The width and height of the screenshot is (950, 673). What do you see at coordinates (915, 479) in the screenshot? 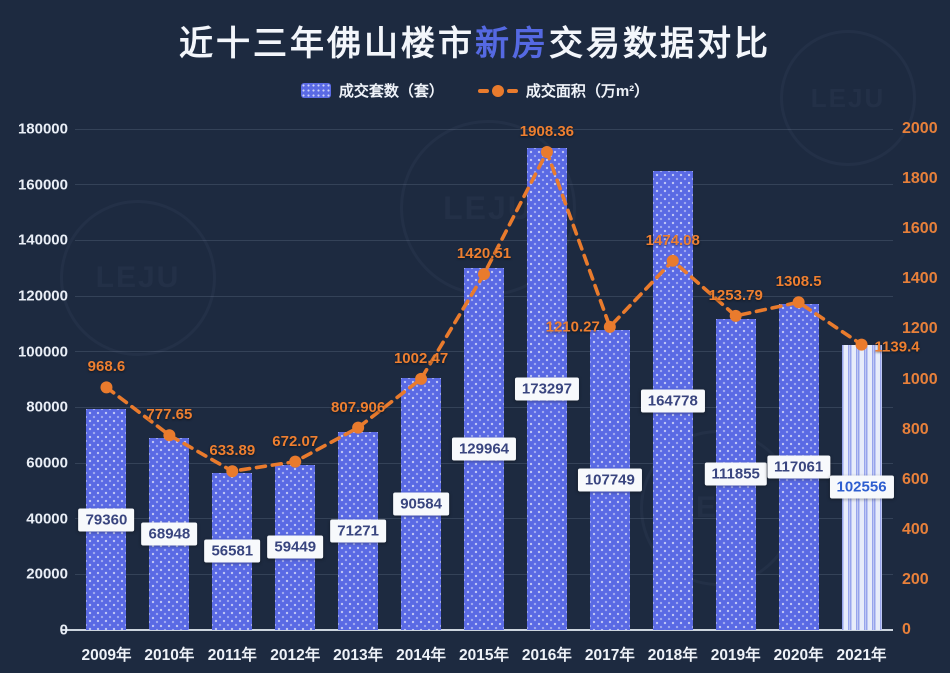
I see `y-axis-right-tick-label: 600` at bounding box center [915, 479].